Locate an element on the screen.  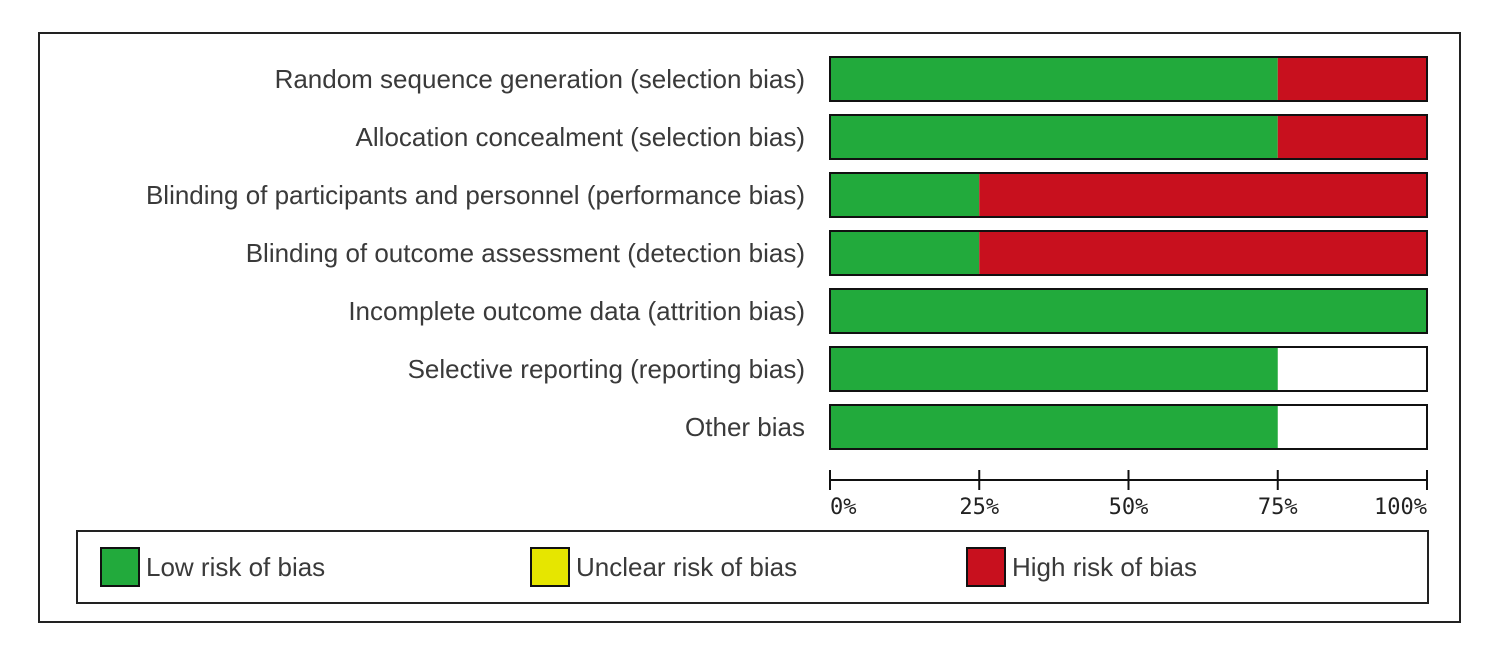
legend-swatch-high is located at coordinates (986, 567).